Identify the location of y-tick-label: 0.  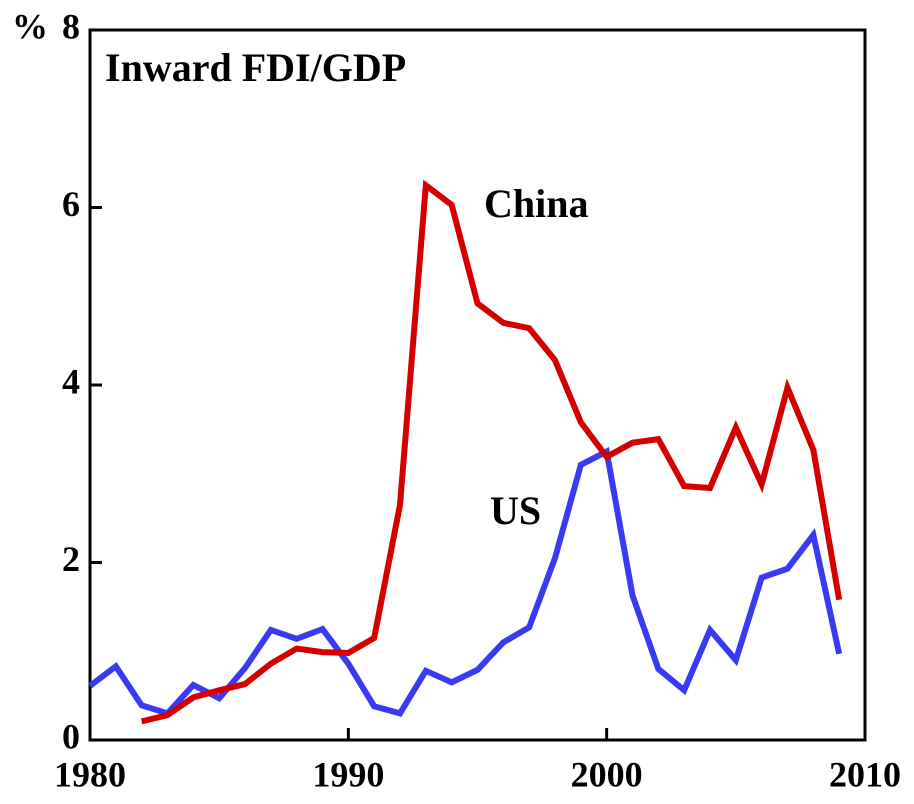
(71, 736).